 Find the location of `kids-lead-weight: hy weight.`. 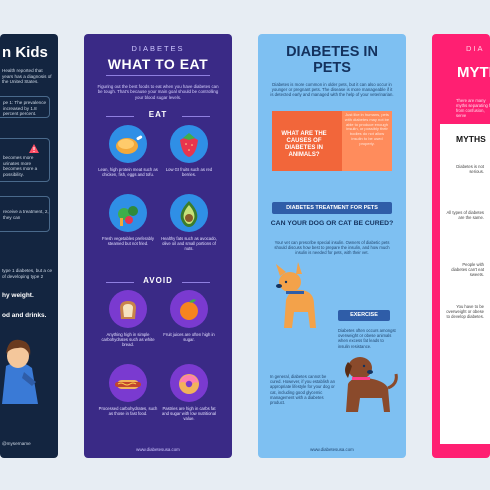

kids-lead-weight: hy weight. is located at coordinates (18, 295).